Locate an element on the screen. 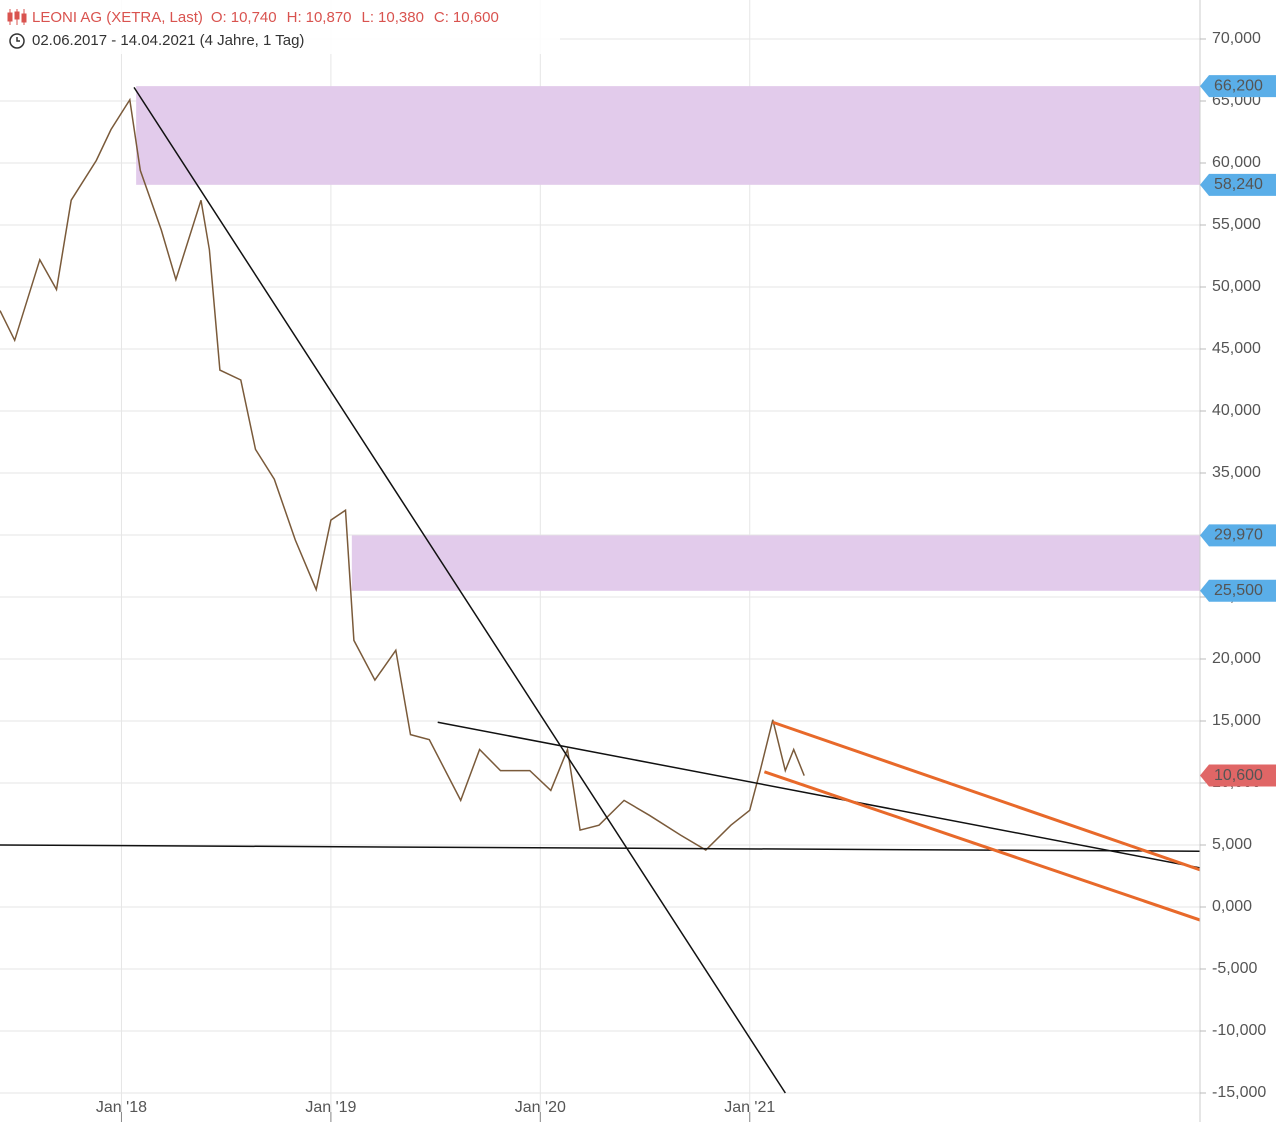 Image resolution: width=1280 pixels, height=1122 pixels. y-tick-label: 70,000 is located at coordinates (1236, 38).